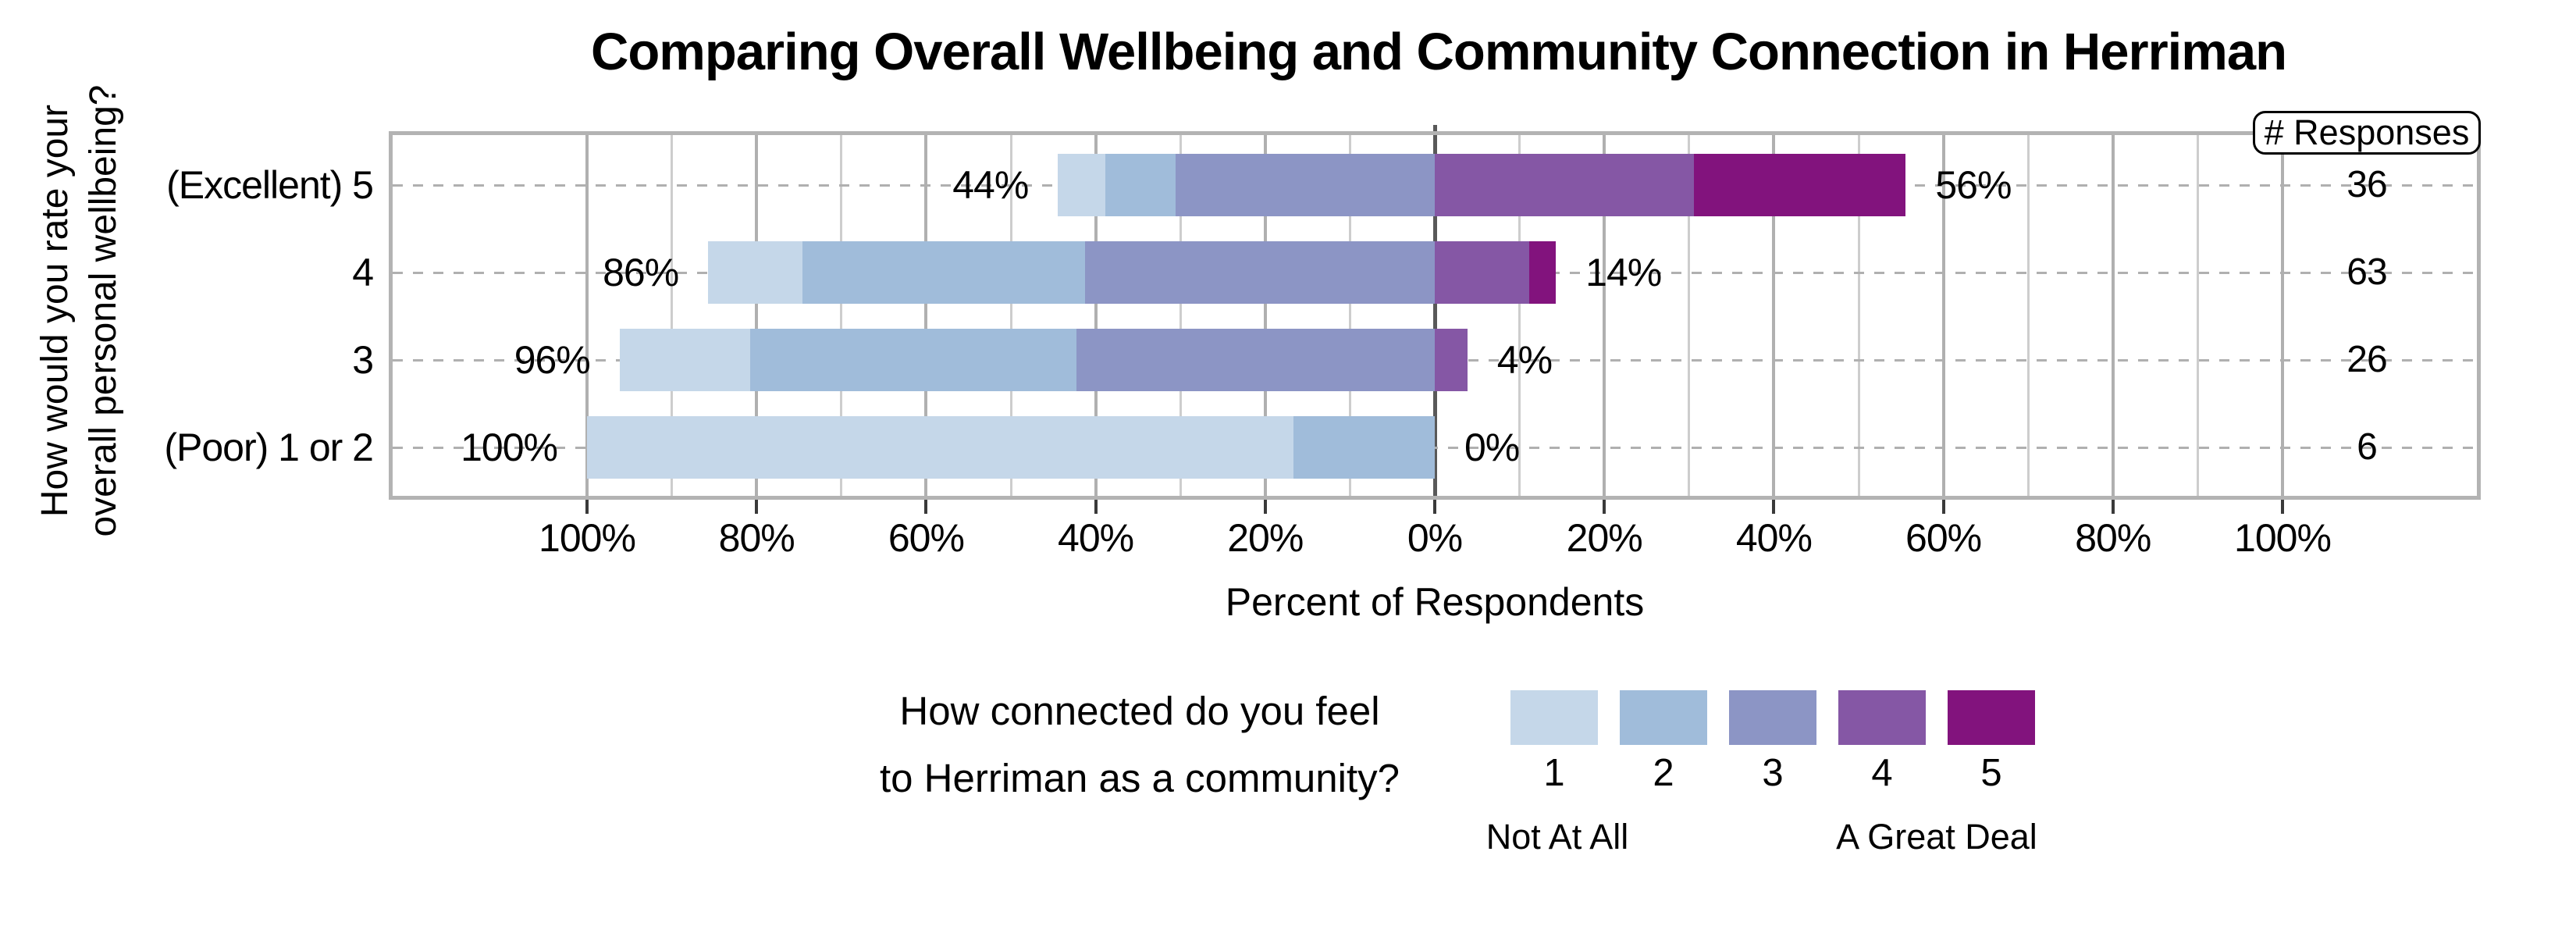 This screenshot has height=937, width=2576. Describe the element at coordinates (1882, 773) in the screenshot. I see `legend-item-number: 4` at that location.